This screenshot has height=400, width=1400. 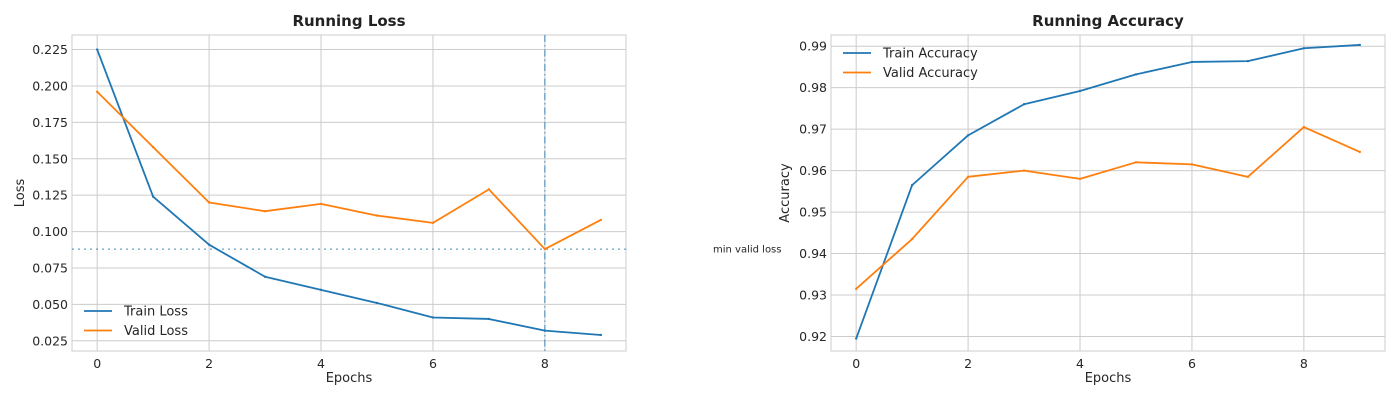 What do you see at coordinates (50, 122) in the screenshot?
I see `y-tick-label: 0.175` at bounding box center [50, 122].